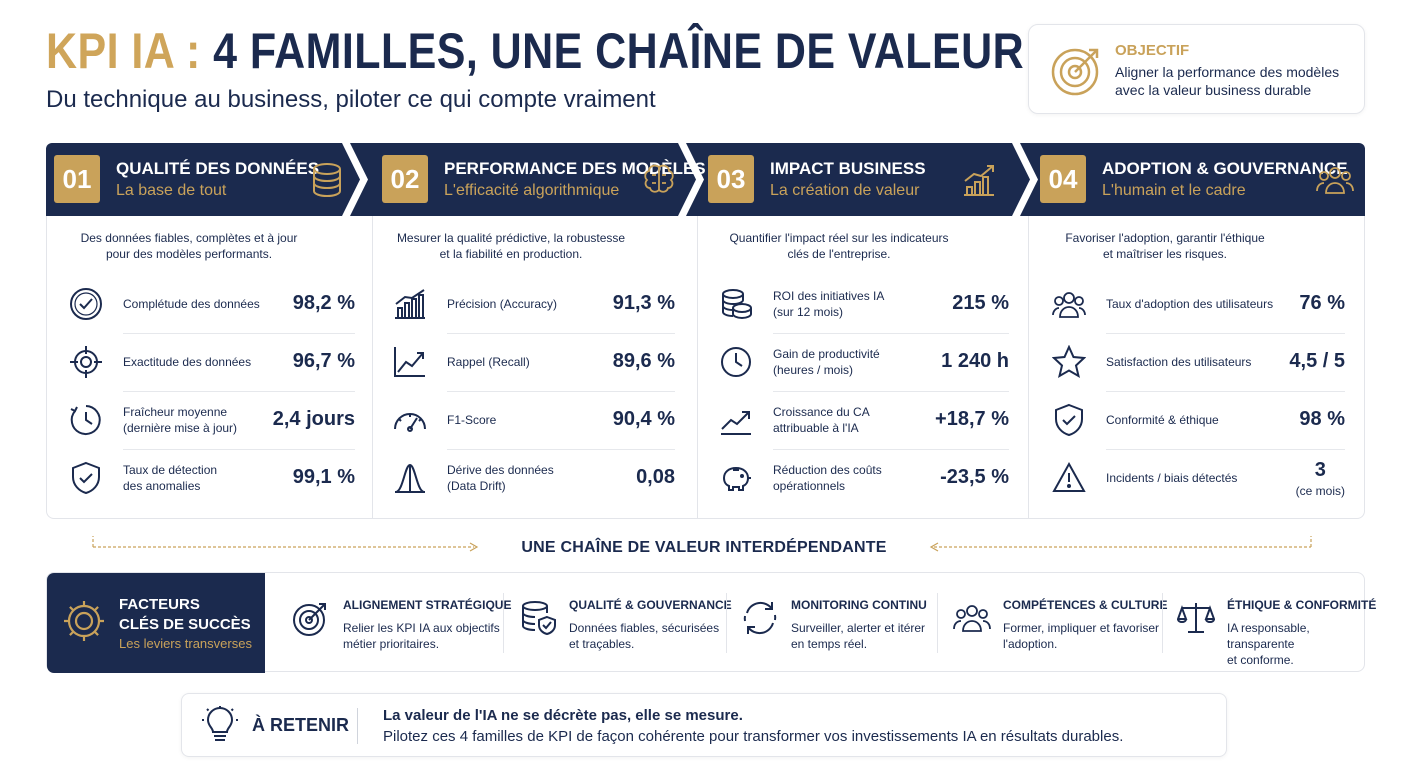 Image resolution: width=1408 pixels, height=768 pixels. What do you see at coordinates (1322, 420) in the screenshot?
I see `kpi-value: 98 %` at bounding box center [1322, 420].